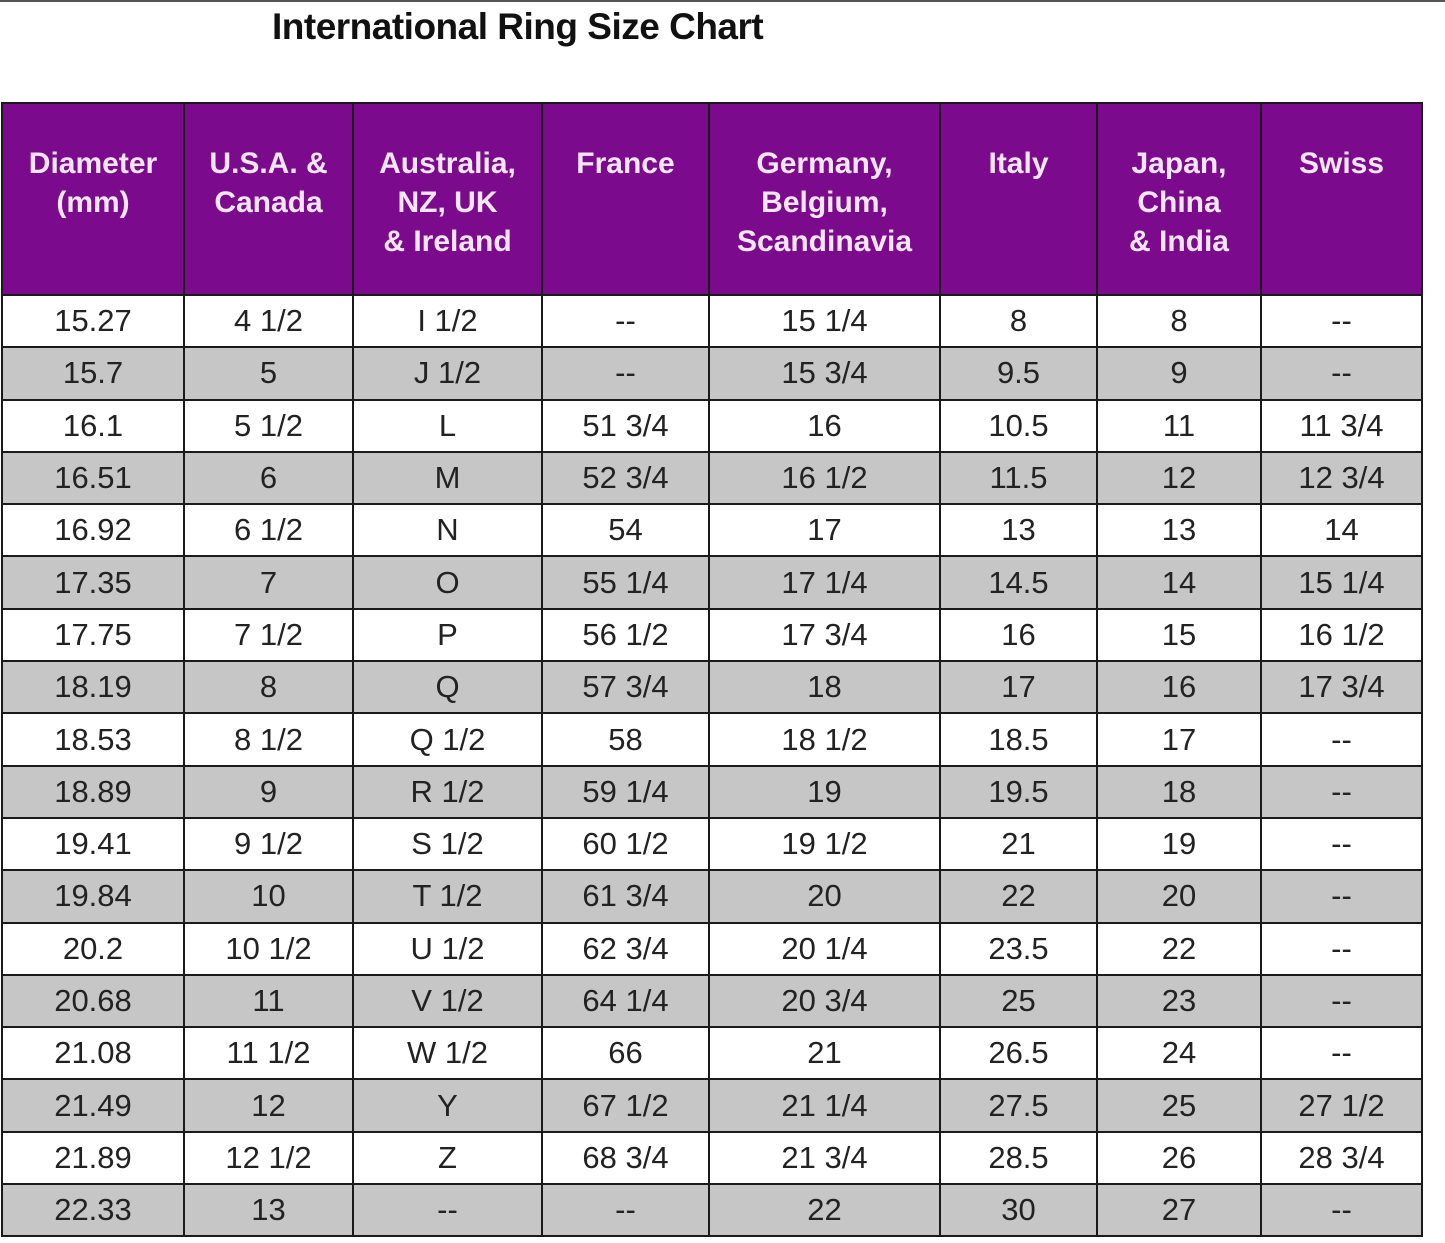 This screenshot has height=1243, width=1445. I want to click on table-row: 15.7 5 J 1/2 -- 15 3/4 9.5 9 --, so click(712, 373).